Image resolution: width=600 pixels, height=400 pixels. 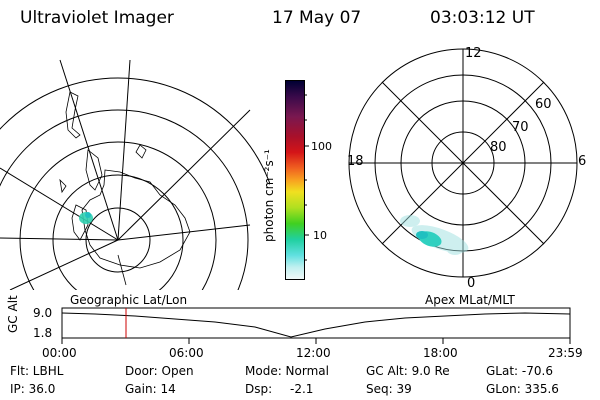 What do you see at coordinates (519, 371) in the screenshot?
I see `glat-info: GLat: -70.6` at bounding box center [519, 371].